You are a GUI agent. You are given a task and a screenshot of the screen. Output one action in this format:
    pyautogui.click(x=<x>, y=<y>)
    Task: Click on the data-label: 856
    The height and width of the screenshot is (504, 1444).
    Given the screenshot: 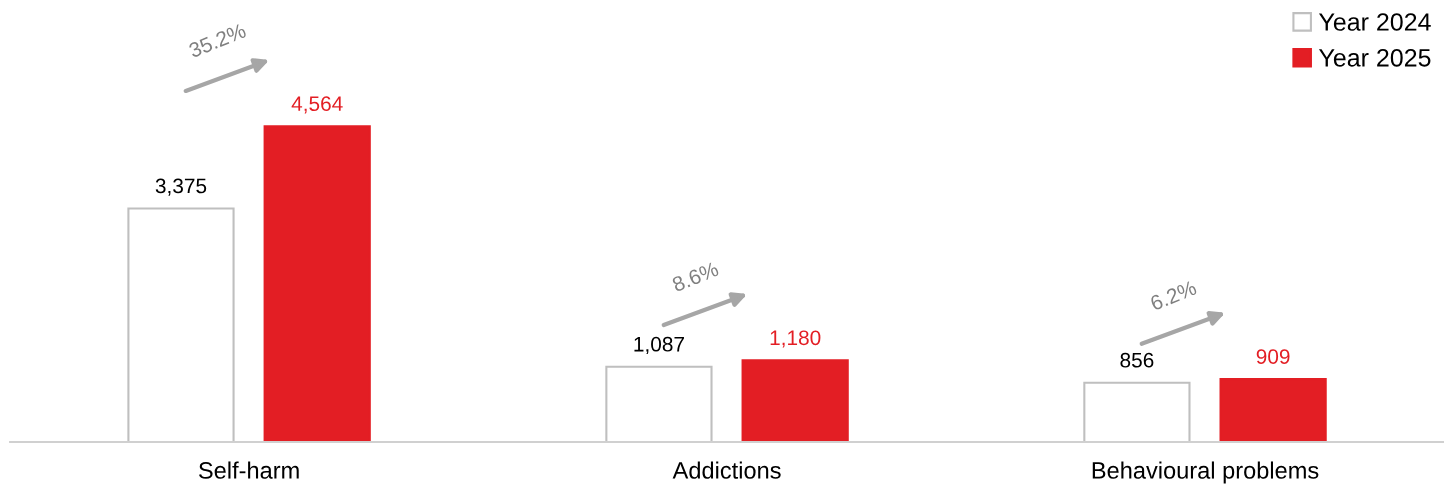 What is the action you would take?
    pyautogui.click(x=1137, y=360)
    